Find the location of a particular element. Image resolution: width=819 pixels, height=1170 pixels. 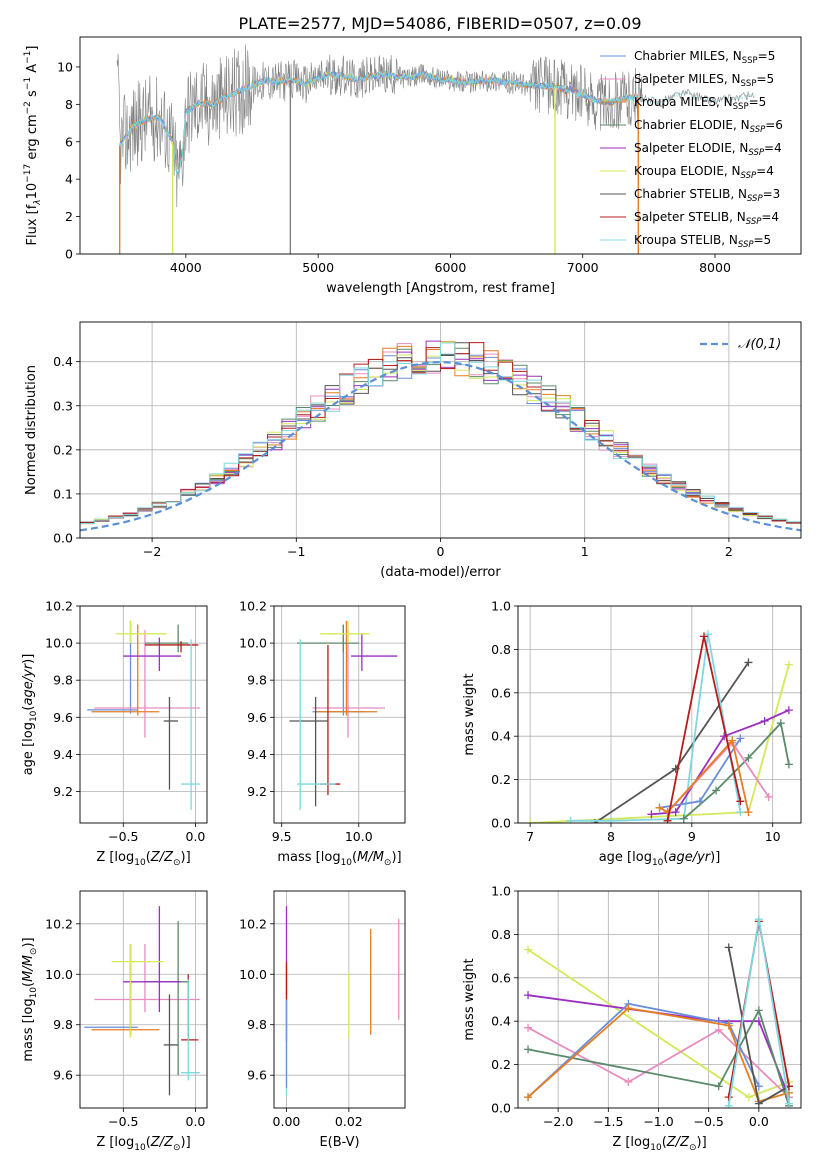

histogram-krou_stelib is located at coordinates (440, 433).